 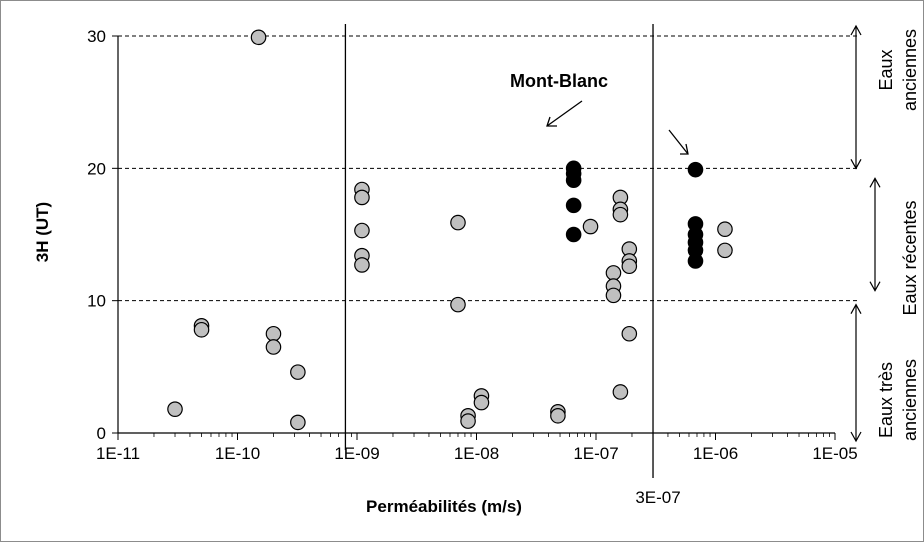 I want to click on arrow-left-head, so click(x=551, y=121).